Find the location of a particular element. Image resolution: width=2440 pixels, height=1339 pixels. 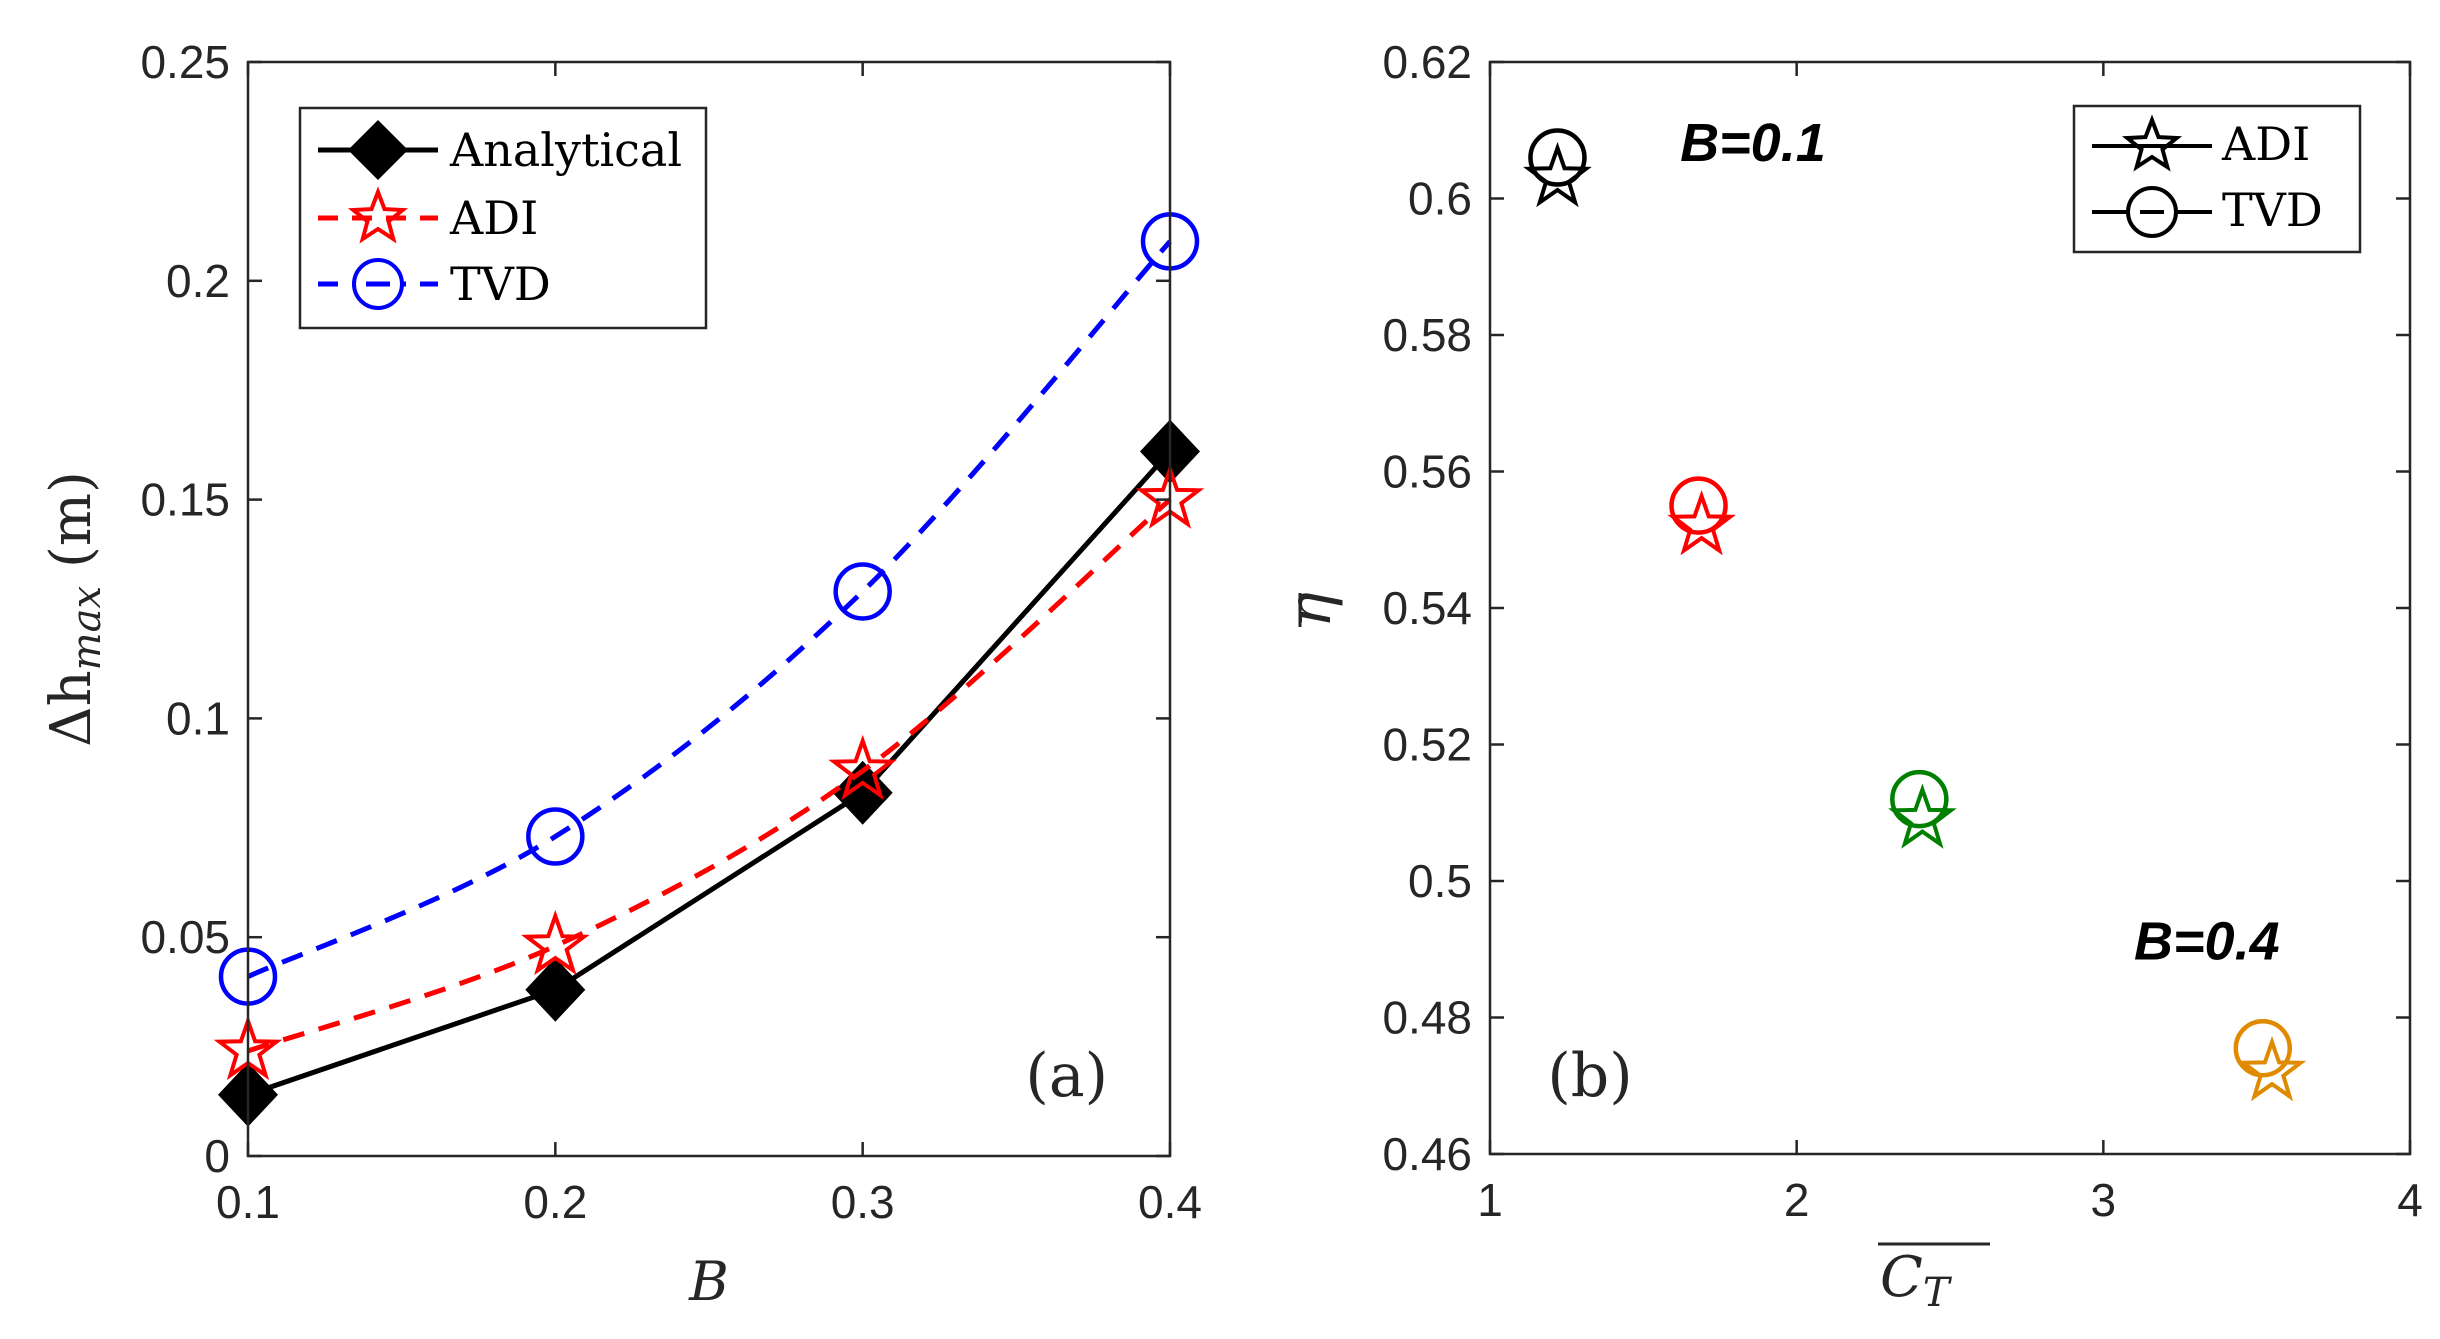

panel-a-y-axis-label: Δhmax (m) is located at coordinates (74, 609).